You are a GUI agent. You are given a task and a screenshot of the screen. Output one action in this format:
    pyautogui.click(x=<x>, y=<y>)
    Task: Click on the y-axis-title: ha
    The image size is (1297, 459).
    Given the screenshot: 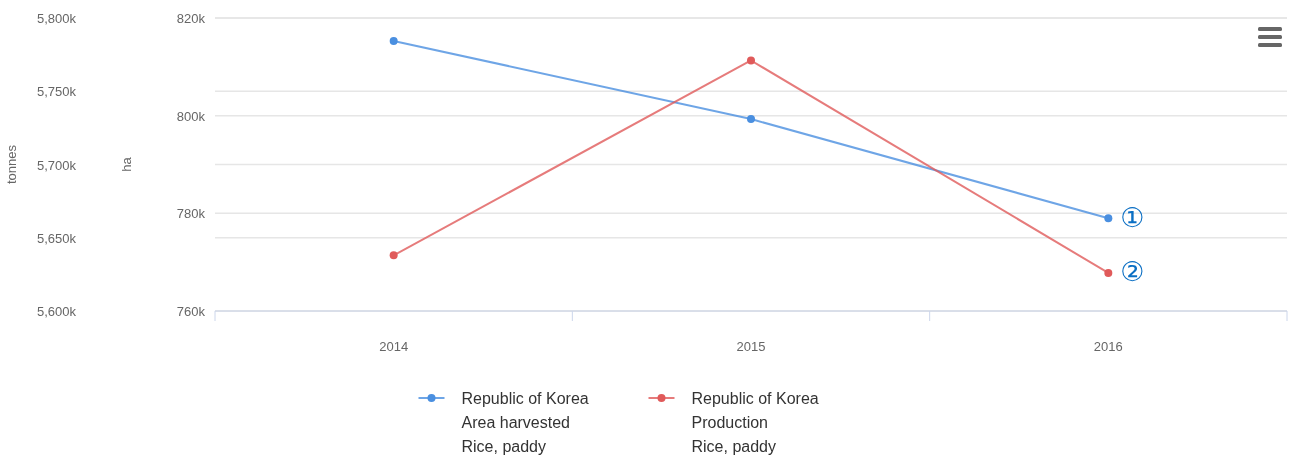 What is the action you would take?
    pyautogui.click(x=126, y=164)
    